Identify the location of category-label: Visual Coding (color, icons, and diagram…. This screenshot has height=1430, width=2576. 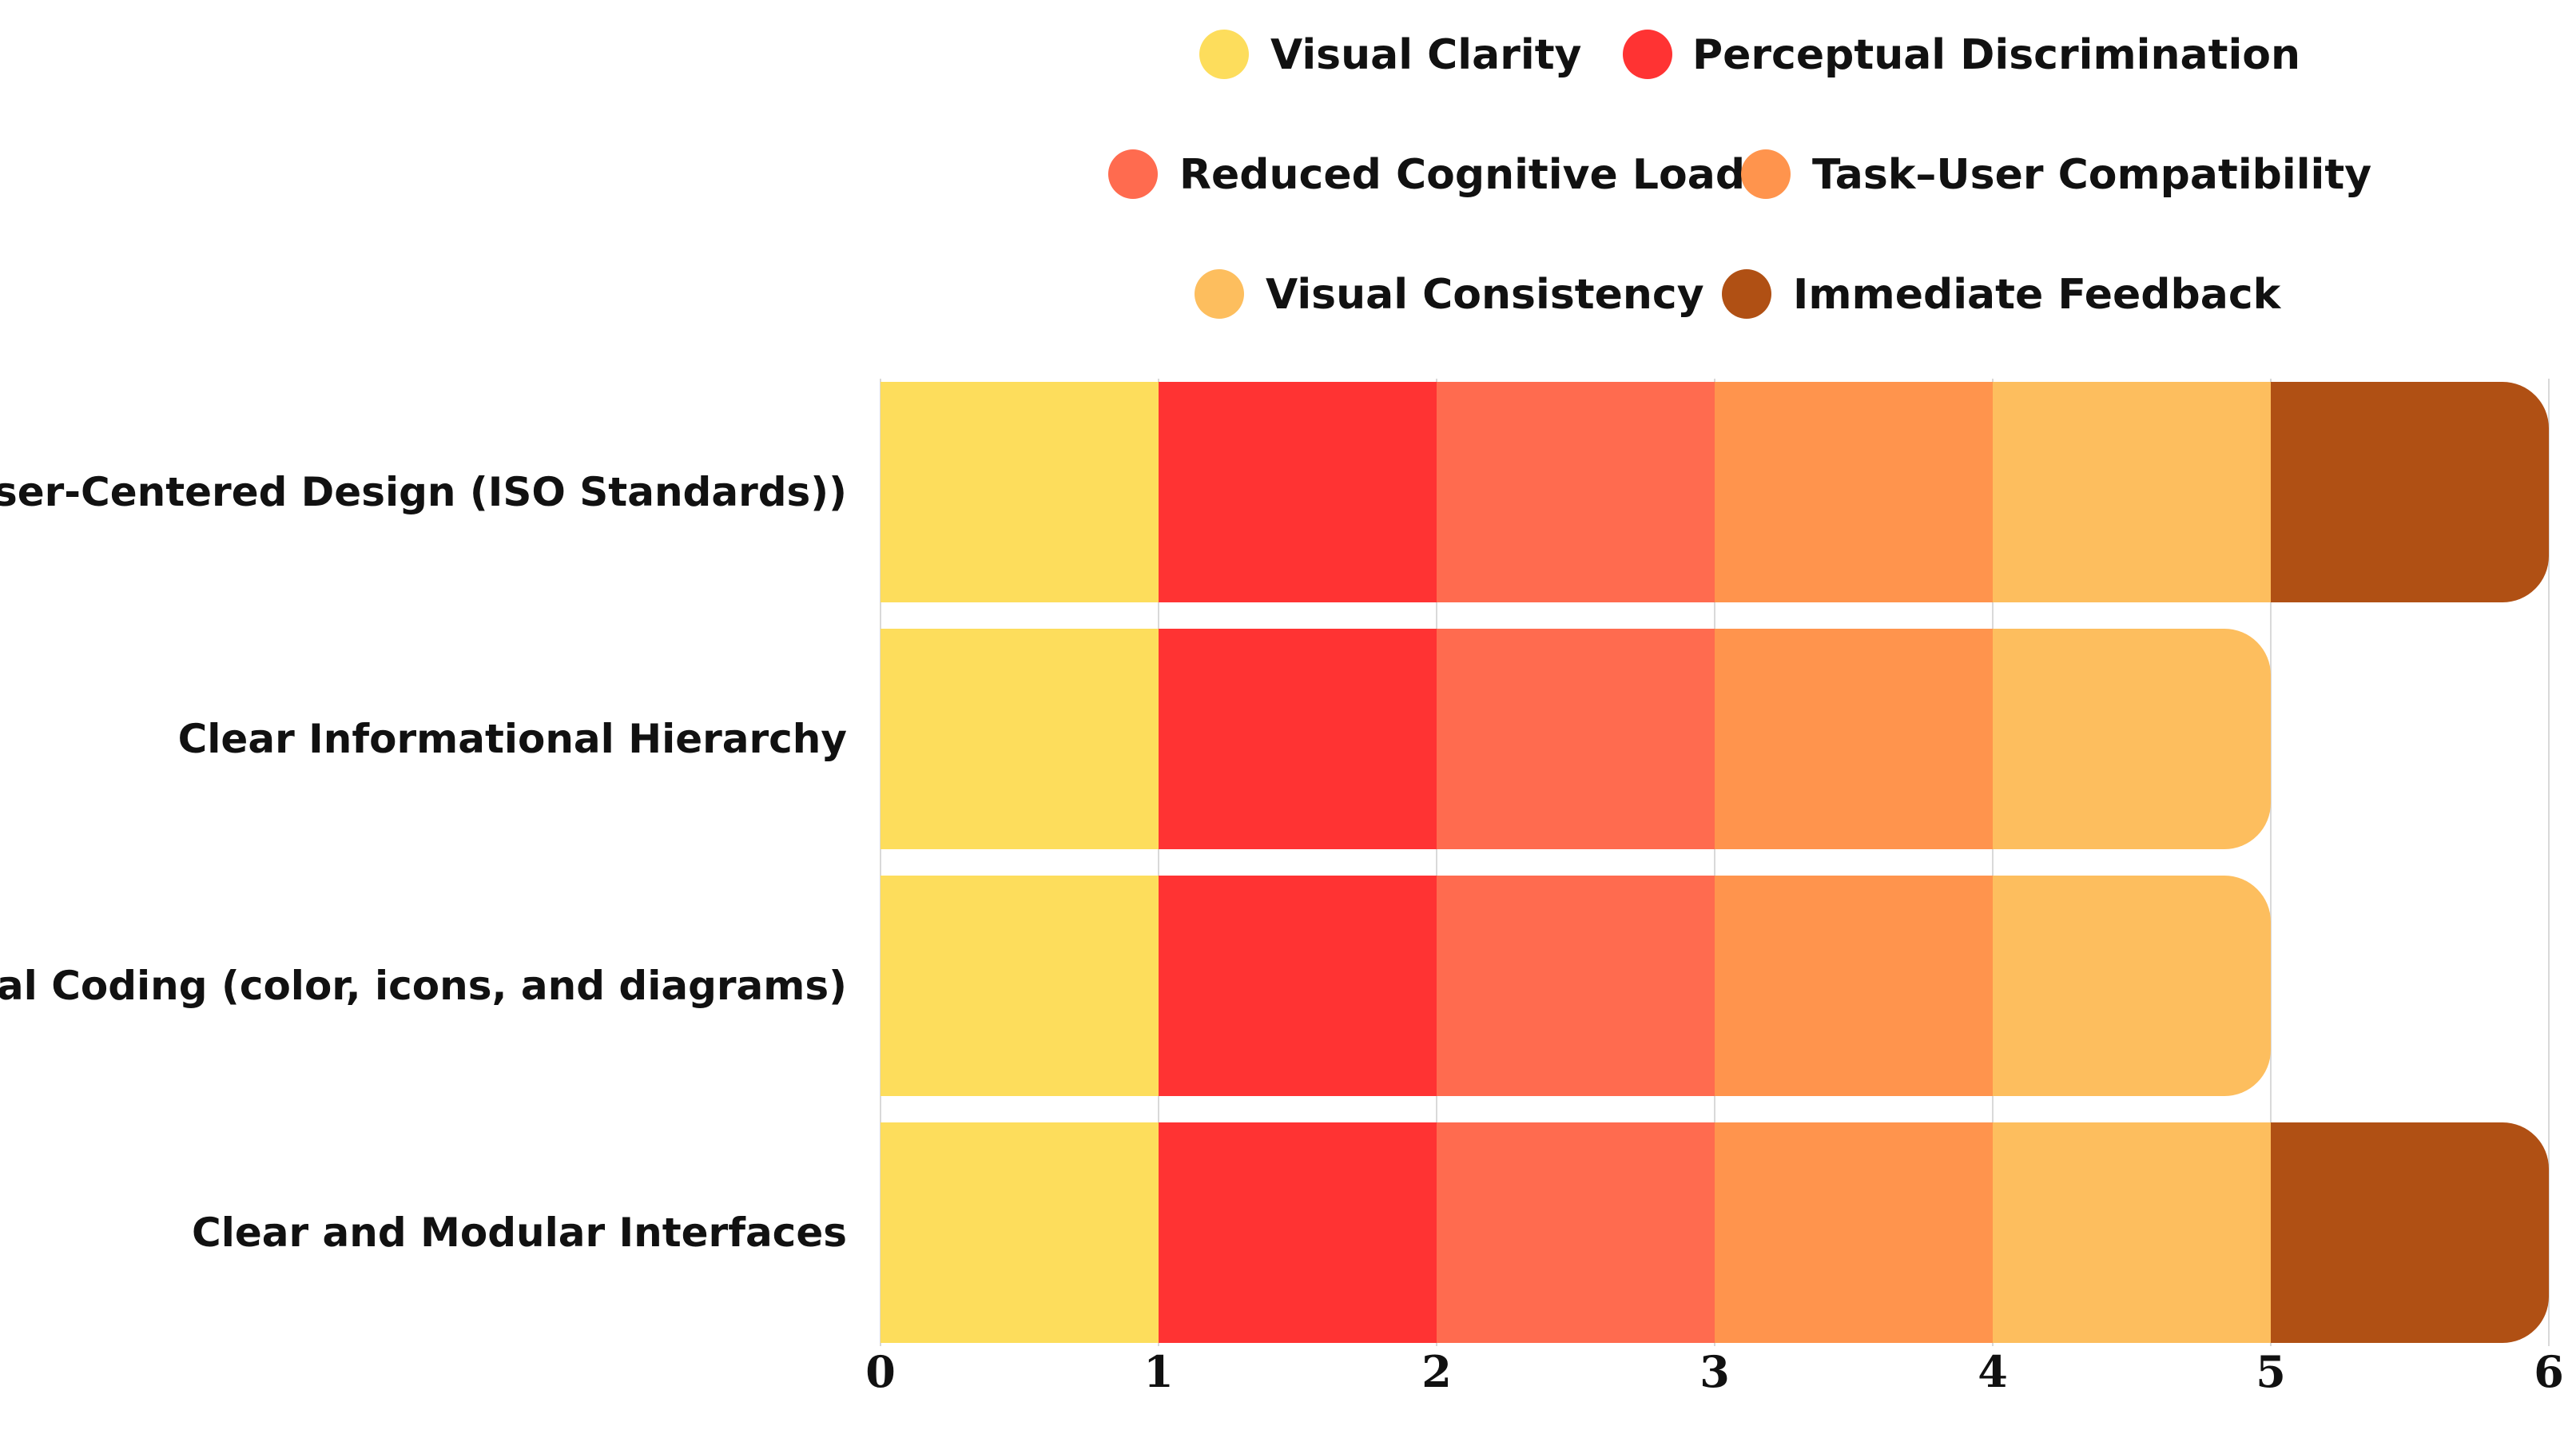
(423, 986).